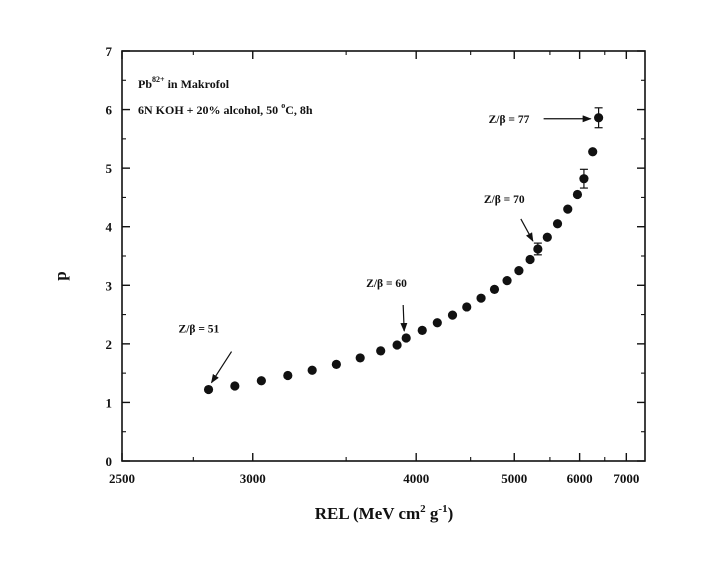 This screenshot has width=727, height=572. Describe the element at coordinates (122, 478) in the screenshot. I see `x-tick-label: 2500` at that location.